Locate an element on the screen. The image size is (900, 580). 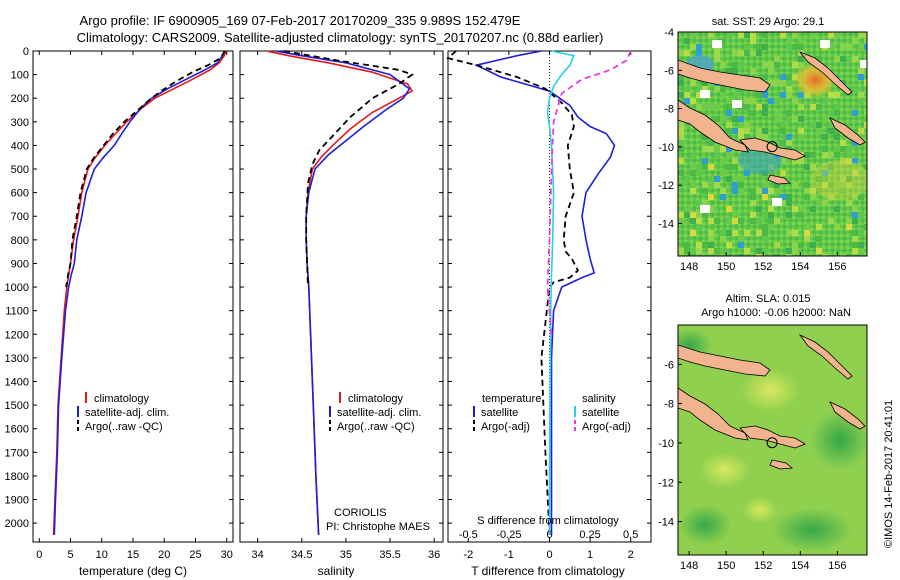
y-tick-label: 0 is located at coordinates (26, 52).